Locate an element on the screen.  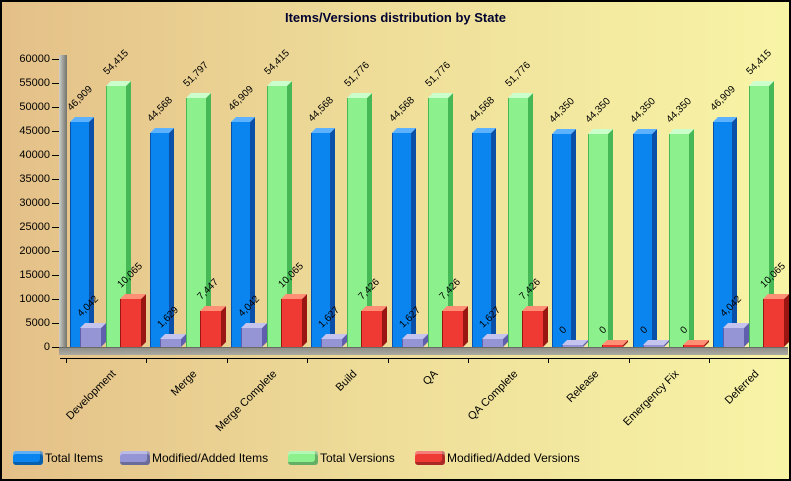
x-axis-label: Merge is located at coordinates (184, 383).